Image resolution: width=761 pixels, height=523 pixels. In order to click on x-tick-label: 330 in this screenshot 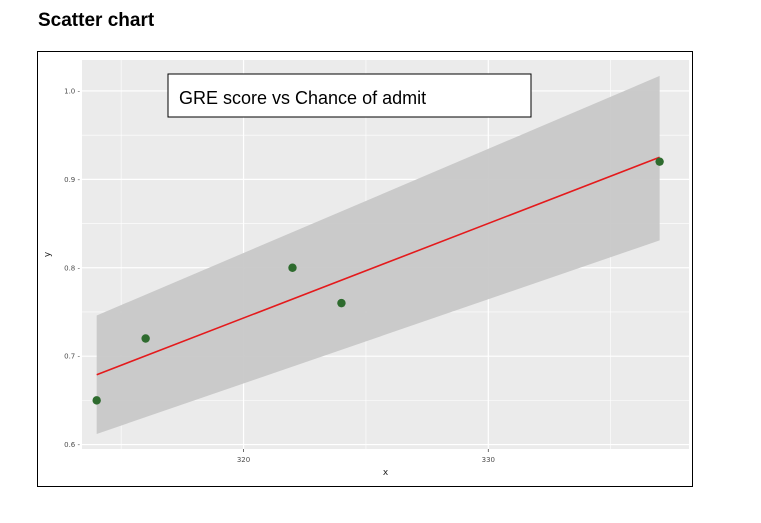, I will do `click(488, 460)`.